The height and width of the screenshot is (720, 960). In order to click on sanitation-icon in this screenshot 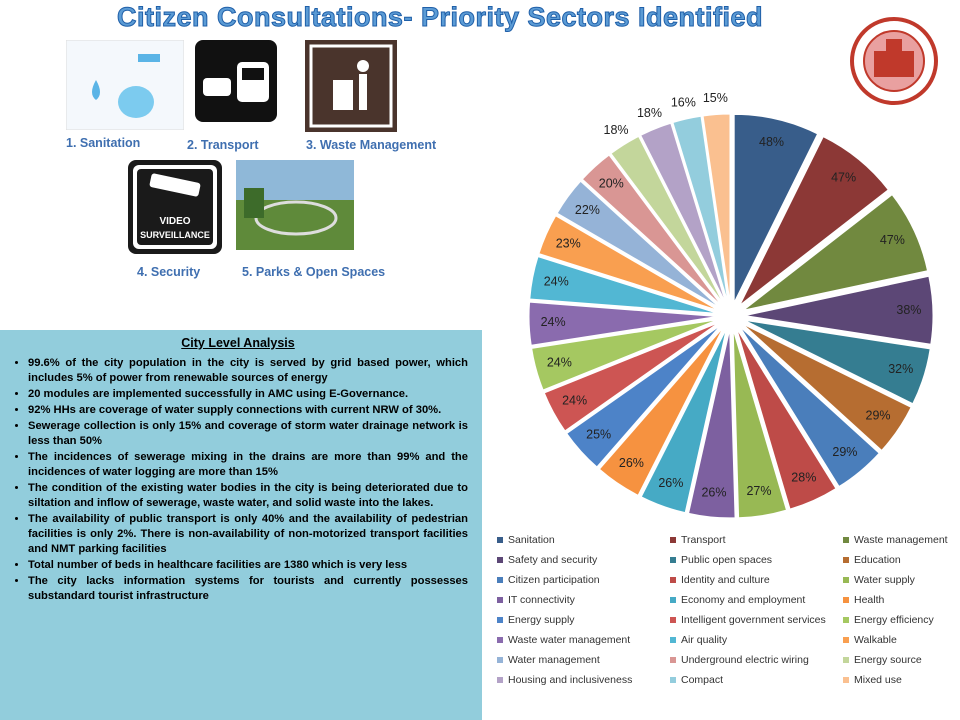, I will do `click(125, 85)`.